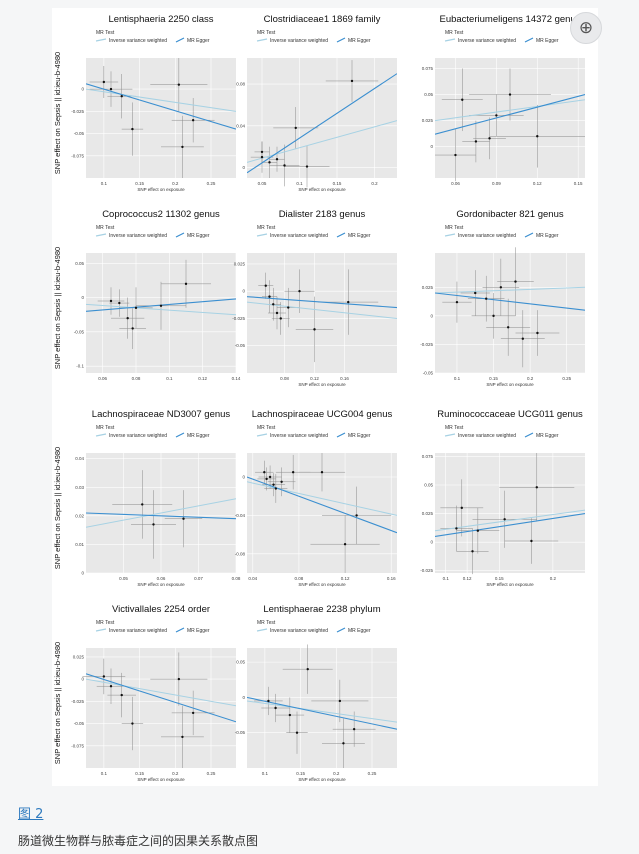 The height and width of the screenshot is (854, 639). I want to click on x-axis-label: SNP effect on exposure, so click(322, 189).